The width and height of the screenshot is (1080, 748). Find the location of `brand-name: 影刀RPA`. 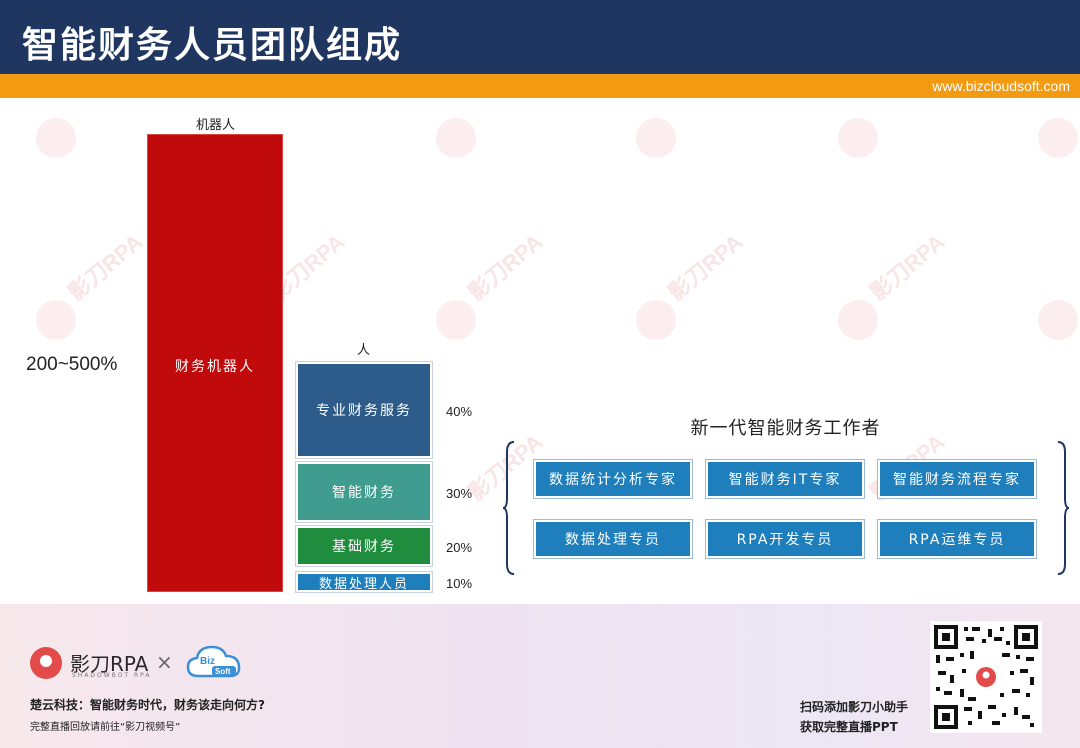

brand-name: 影刀RPA is located at coordinates (109, 664).